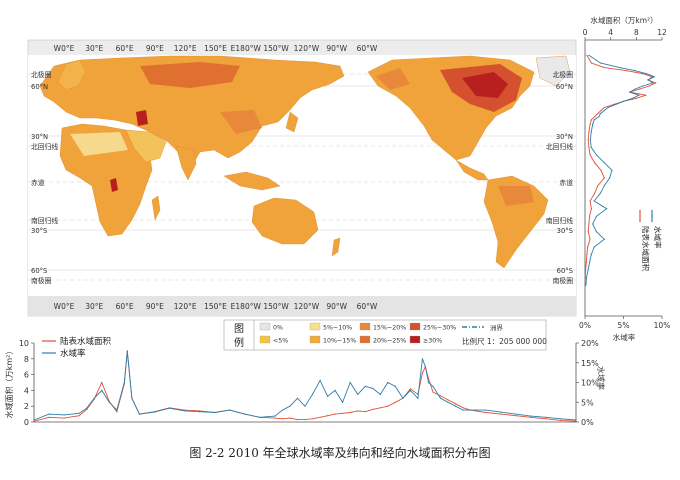 The image size is (680, 480). Describe the element at coordinates (590, 383) in the screenshot. I see `long-right-tick-label-2: 10%` at that location.